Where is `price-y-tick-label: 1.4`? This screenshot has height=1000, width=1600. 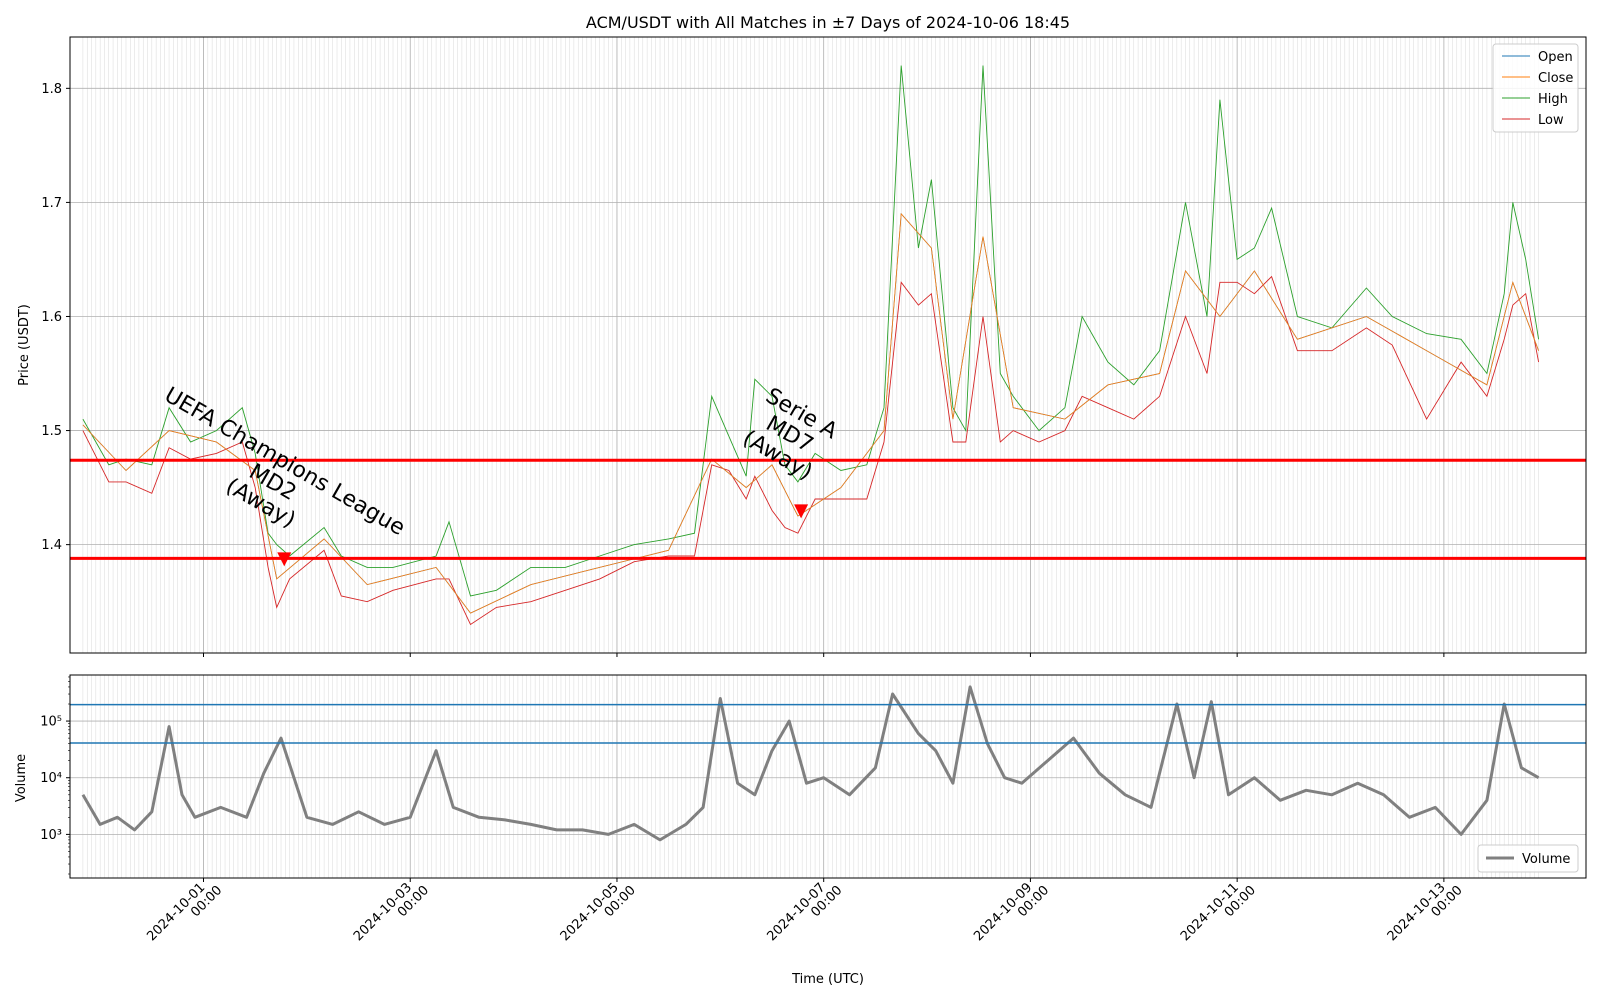
price-y-tick-label: 1.4 is located at coordinates (51, 545).